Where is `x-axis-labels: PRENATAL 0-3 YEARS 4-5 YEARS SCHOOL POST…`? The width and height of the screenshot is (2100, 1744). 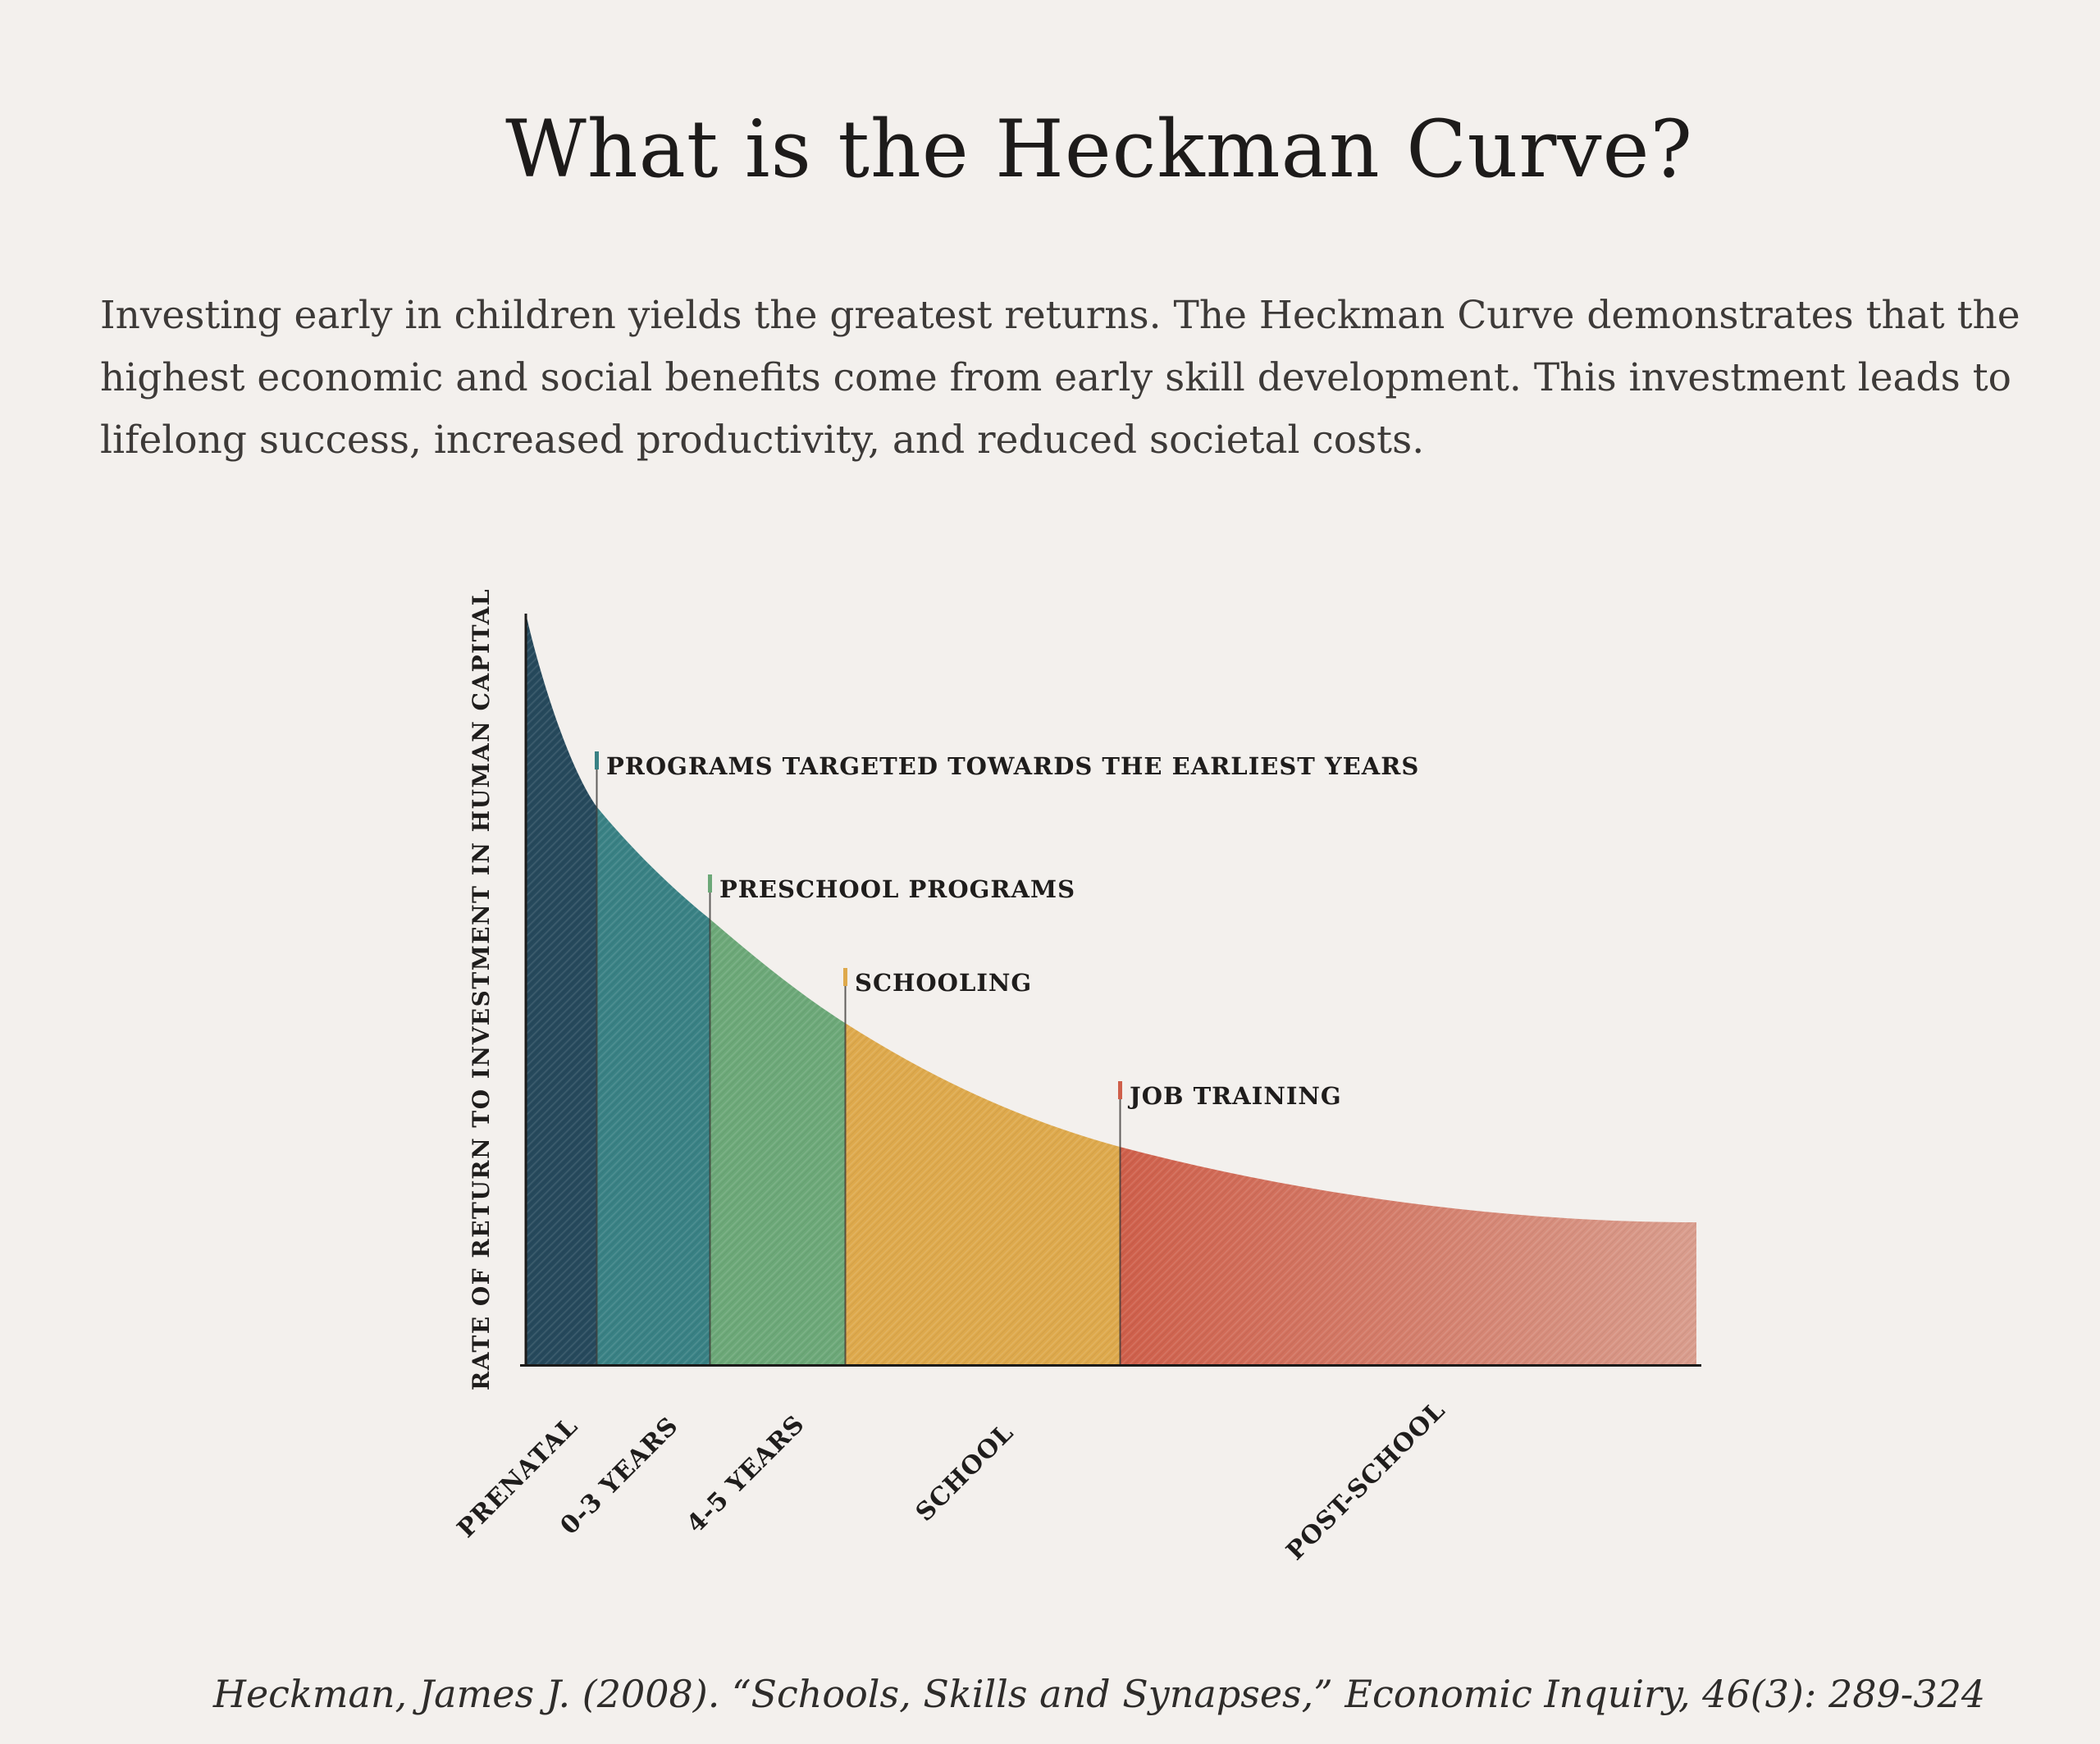
x-axis-labels: PRENATAL 0-3 YEARS 4-5 YEARS SCHOOL POST… is located at coordinates (952, 1481).